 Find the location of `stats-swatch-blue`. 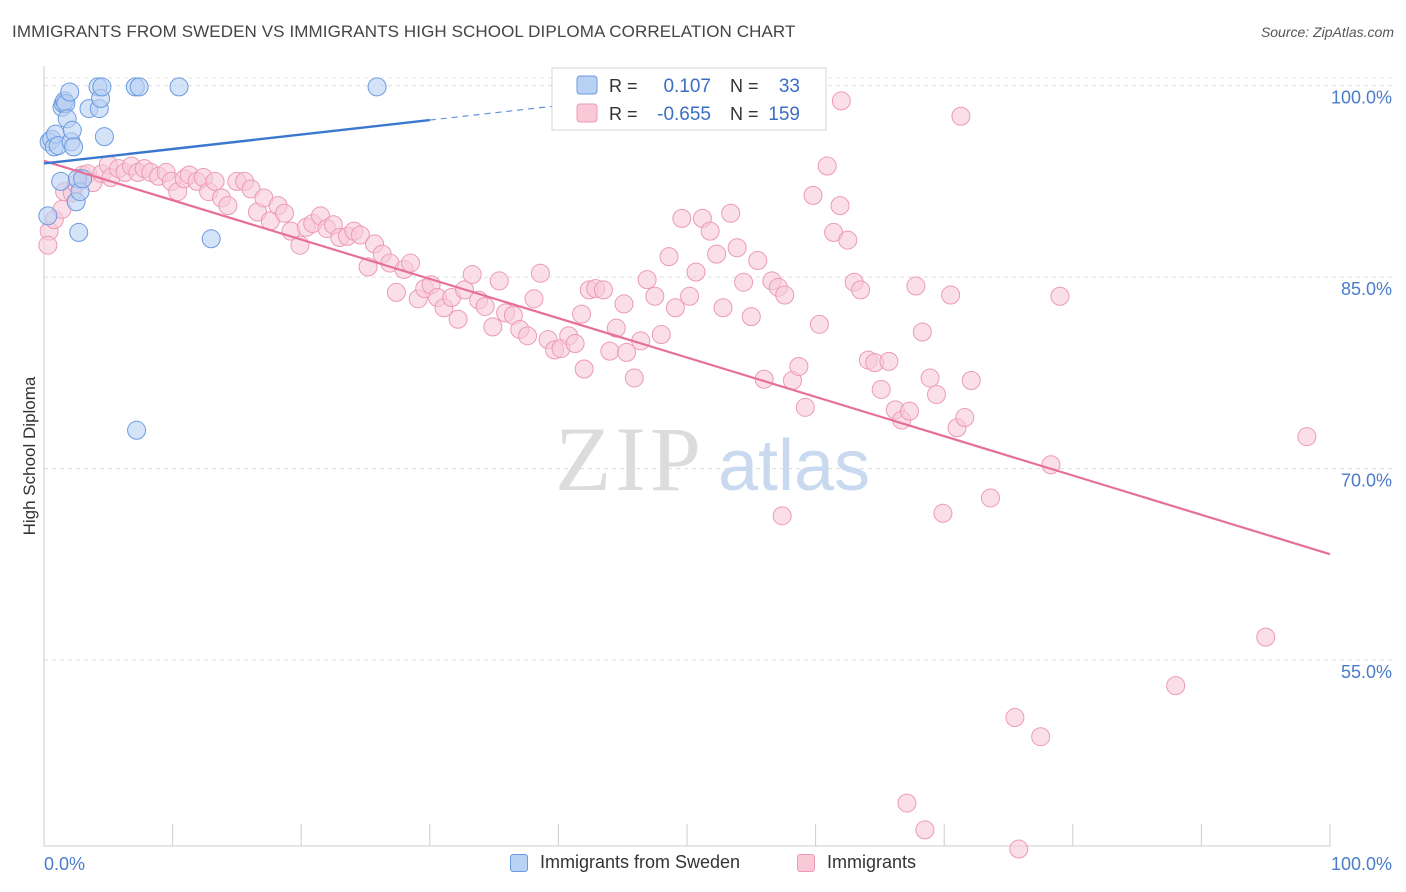

stats-swatch-blue is located at coordinates (587, 85).